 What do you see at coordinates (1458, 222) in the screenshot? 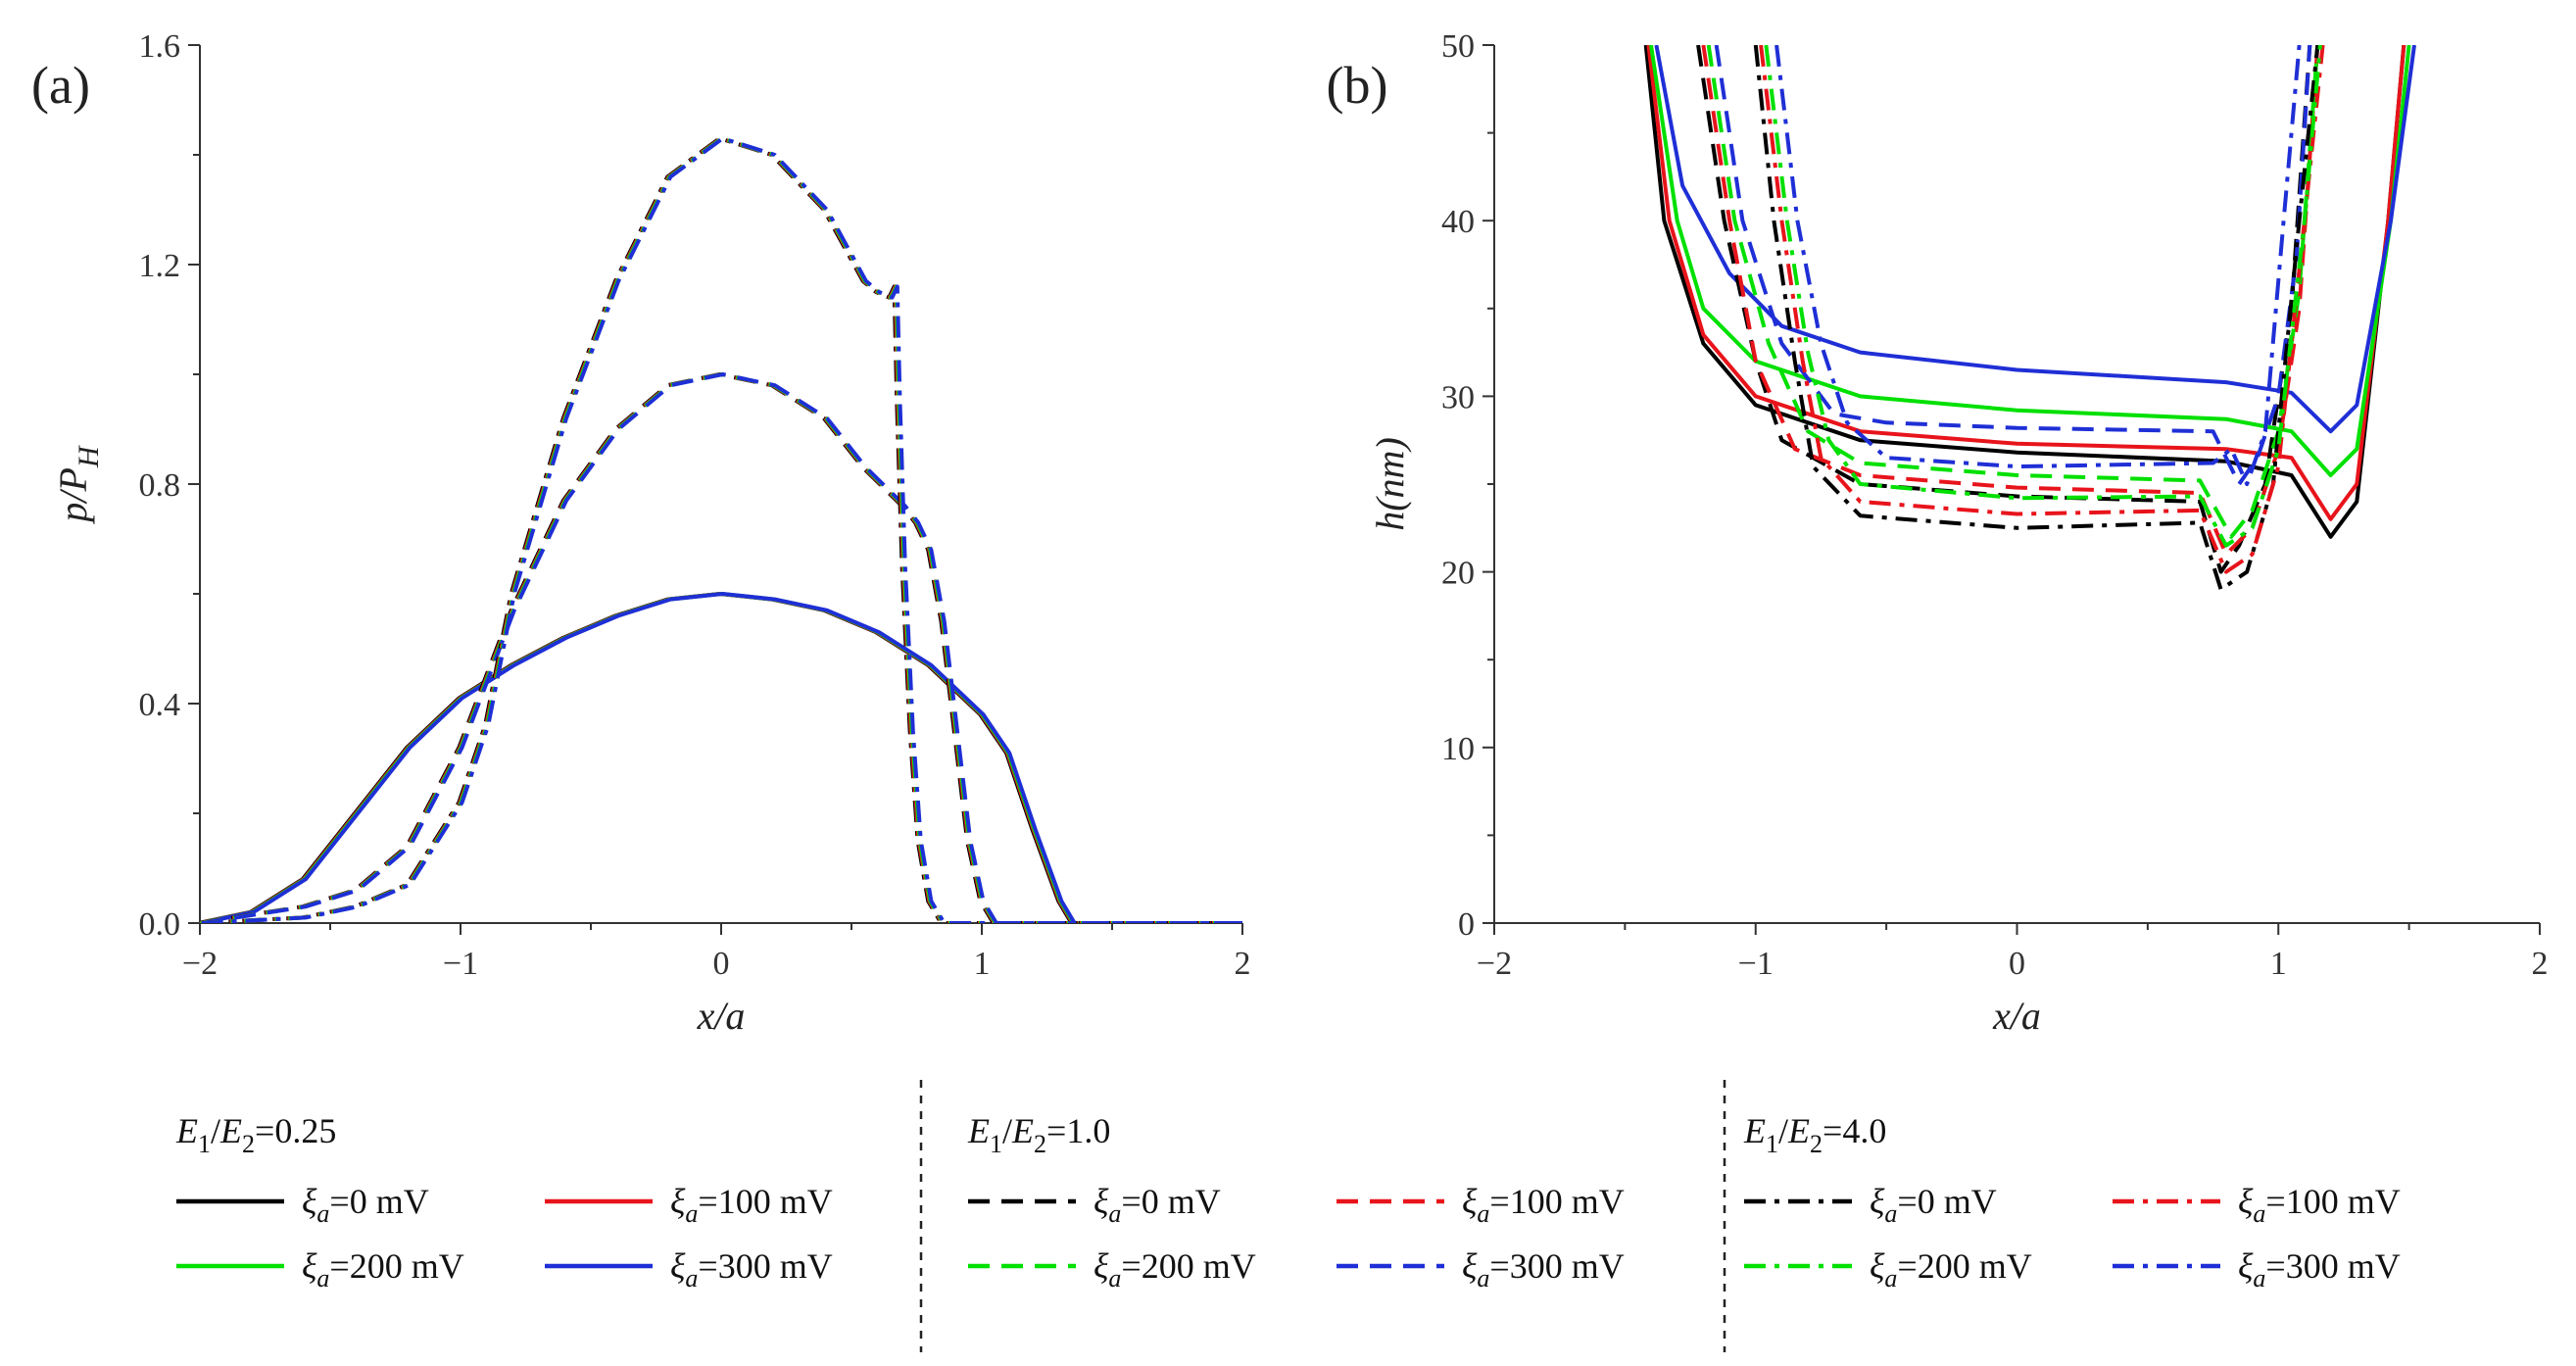
I see `y-tick-label: 40` at bounding box center [1458, 222].